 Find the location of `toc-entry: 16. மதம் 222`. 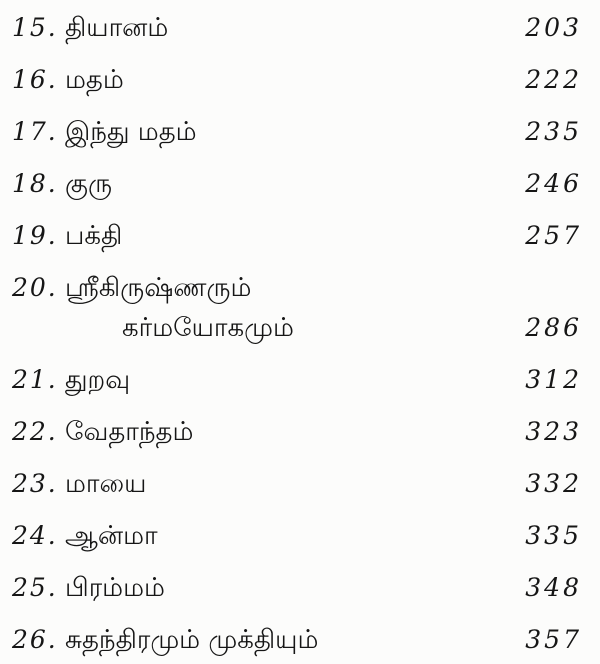

toc-entry: 16. மதம் 222 is located at coordinates (297, 80).